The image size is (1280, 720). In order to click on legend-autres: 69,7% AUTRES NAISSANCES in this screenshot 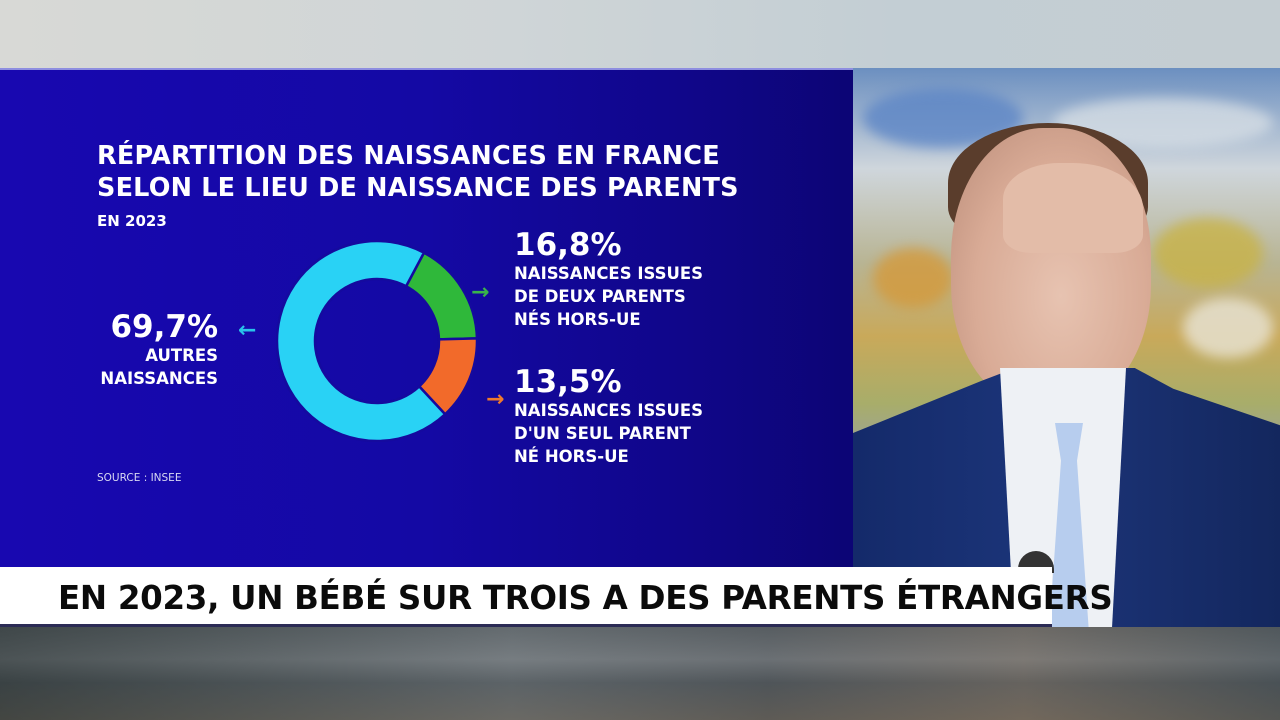, I will do `click(157, 350)`.